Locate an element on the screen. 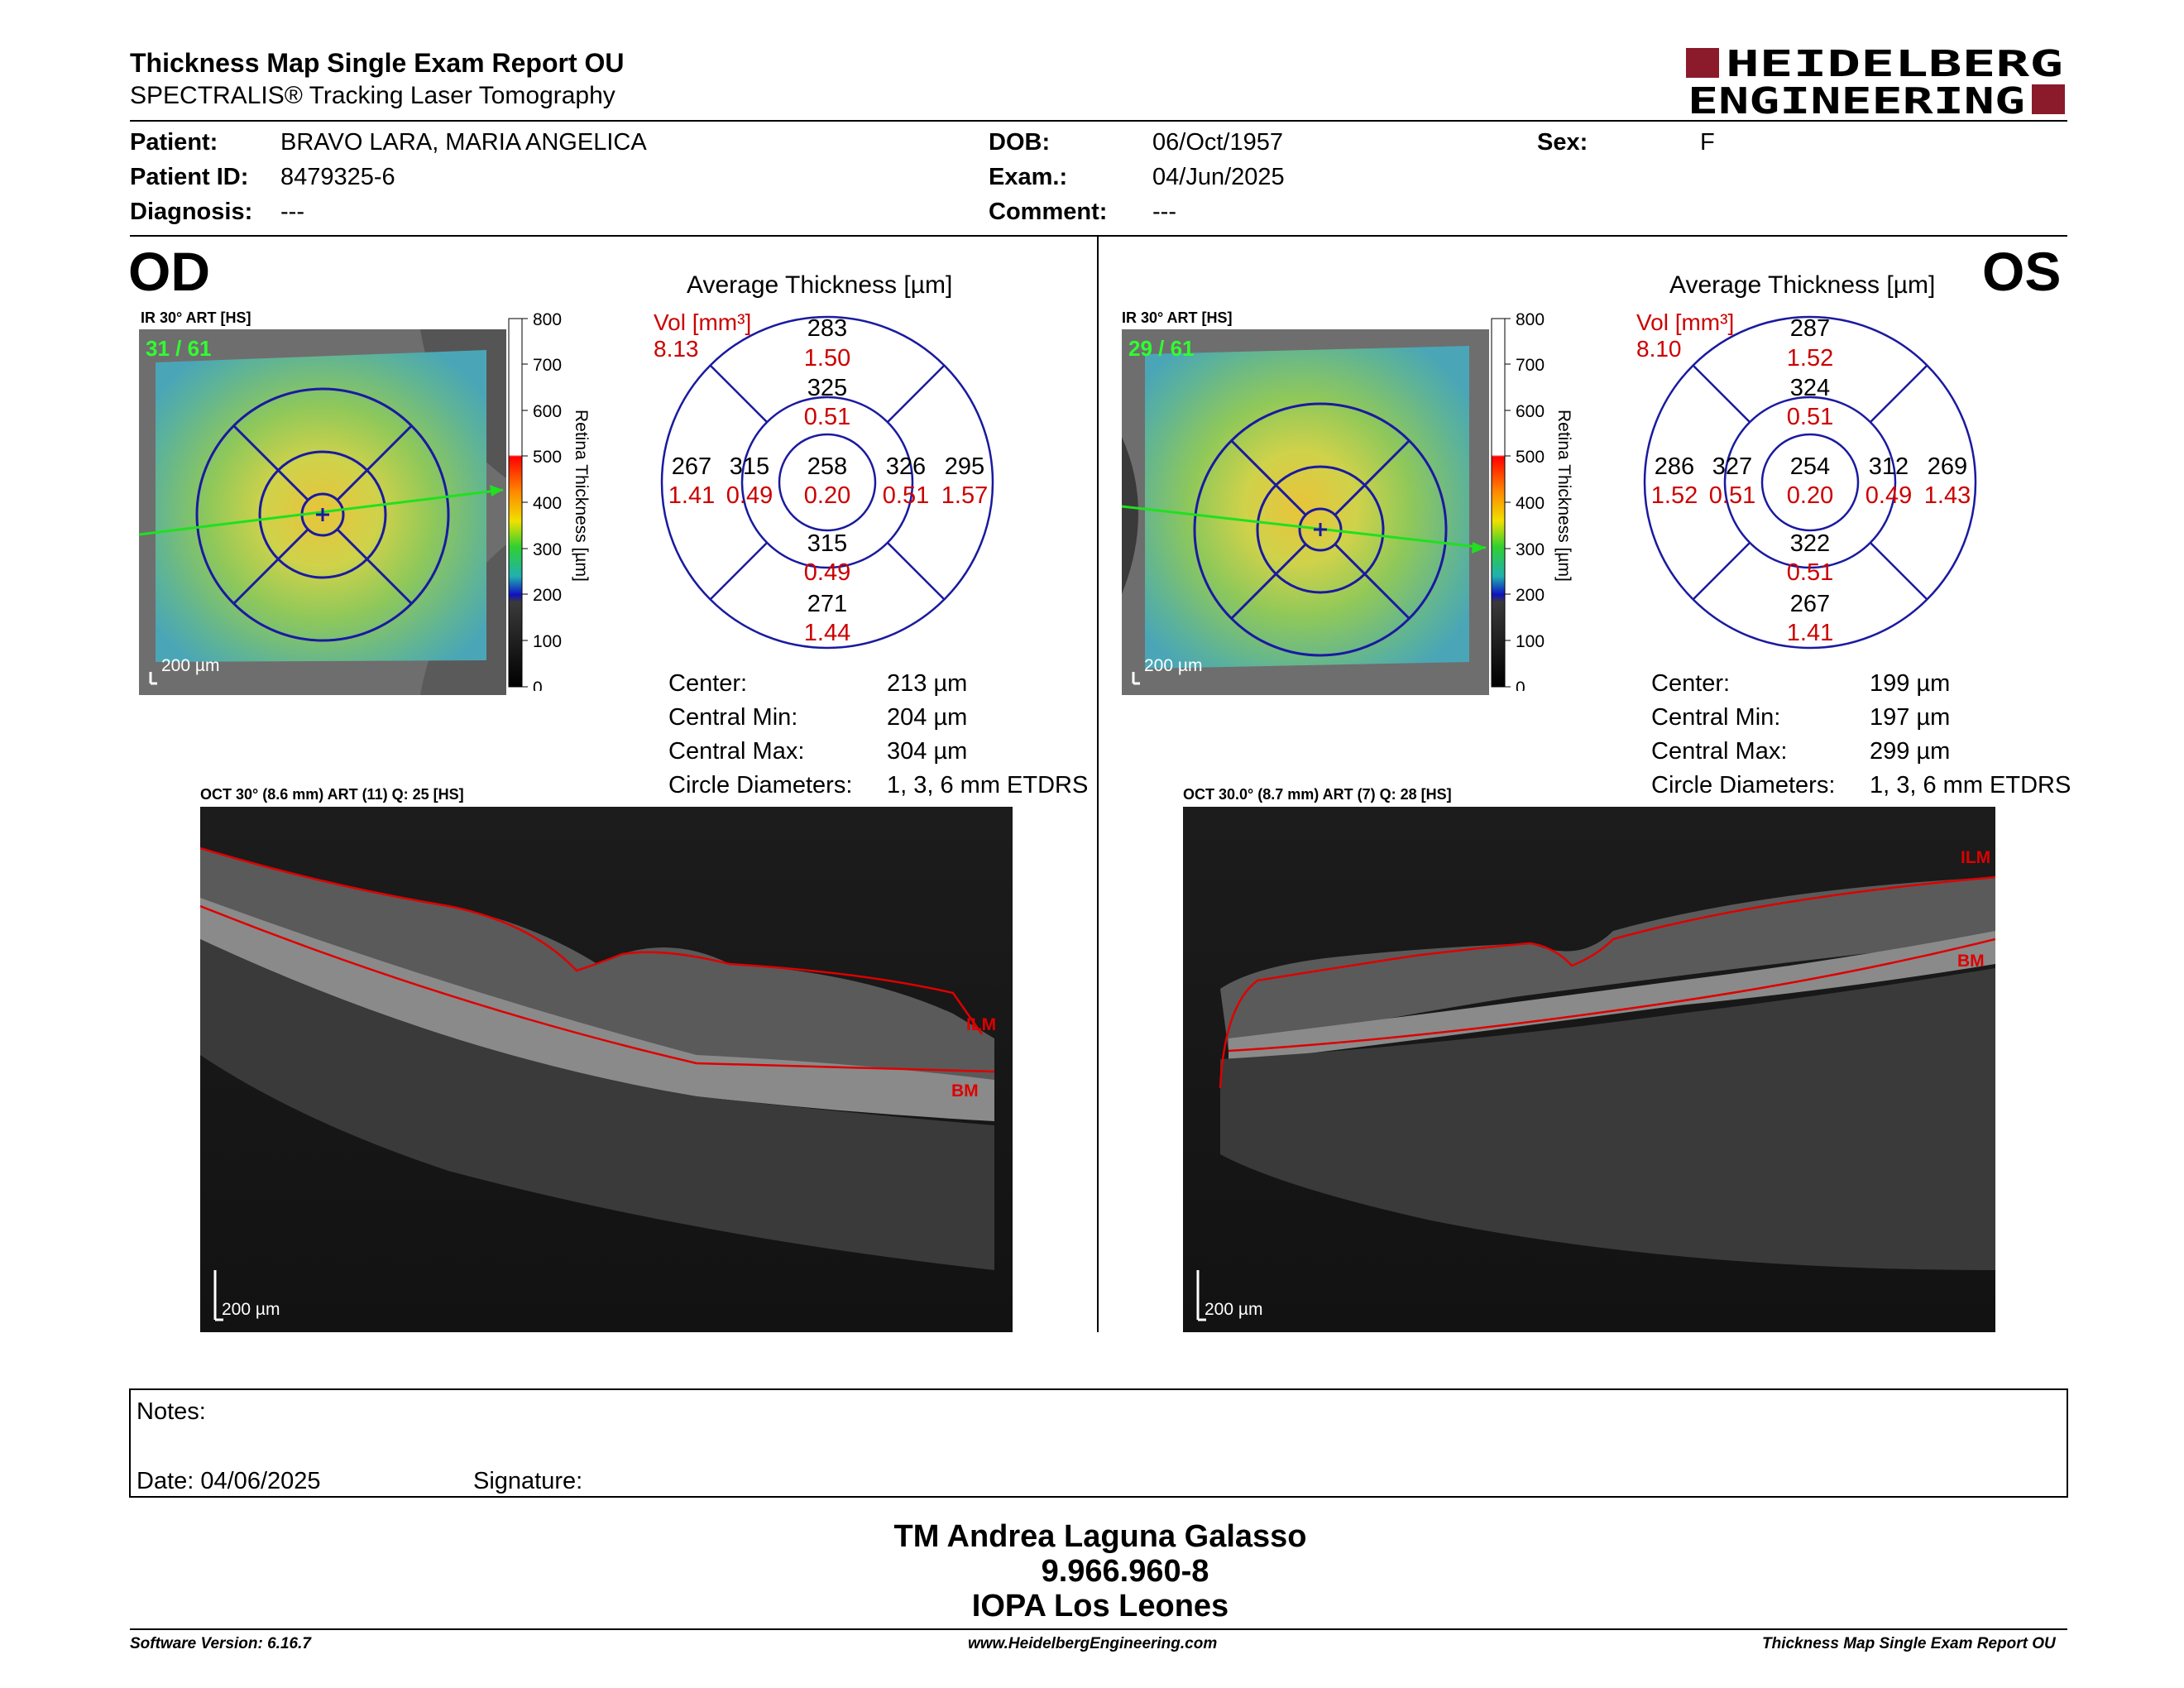  stat-min-label-os: Central Min: is located at coordinates (1716, 717).